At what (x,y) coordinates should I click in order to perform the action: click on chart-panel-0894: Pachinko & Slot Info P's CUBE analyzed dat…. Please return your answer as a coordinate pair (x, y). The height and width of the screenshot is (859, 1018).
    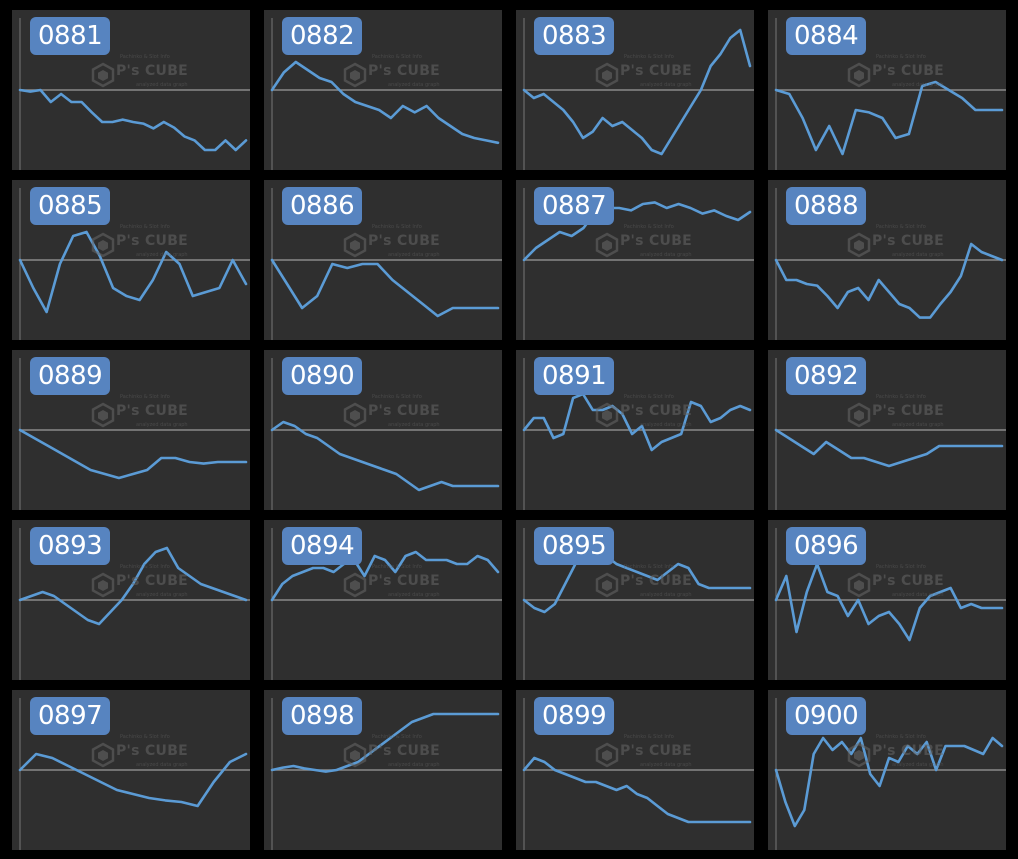
    Looking at the image, I should click on (383, 600).